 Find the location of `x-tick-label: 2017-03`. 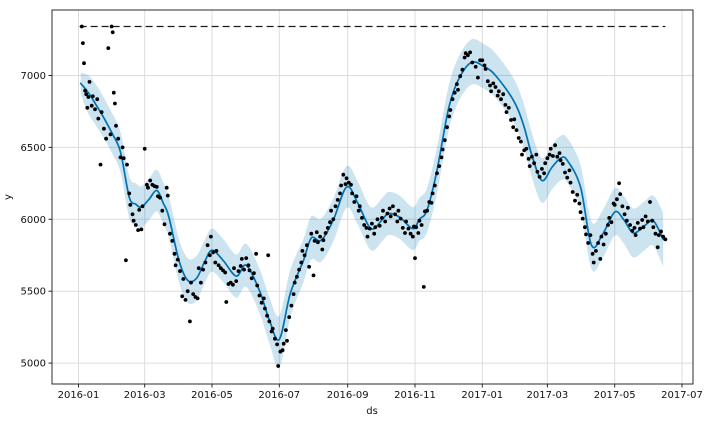

x-tick-label: 2017-03 is located at coordinates (548, 395).